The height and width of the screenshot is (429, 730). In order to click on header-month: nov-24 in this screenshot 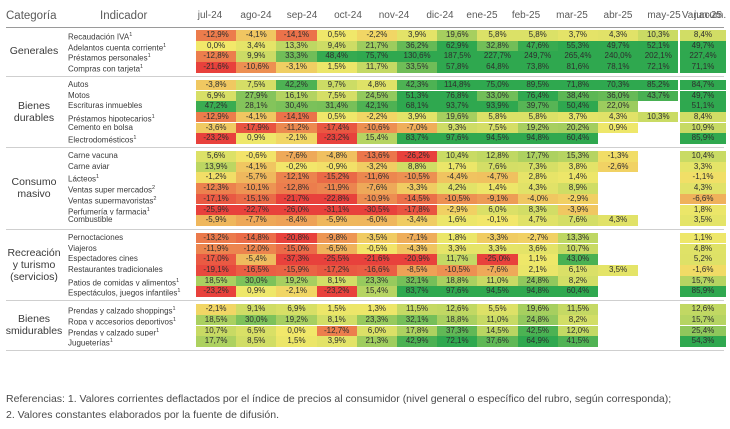, I will do `click(394, 15)`.